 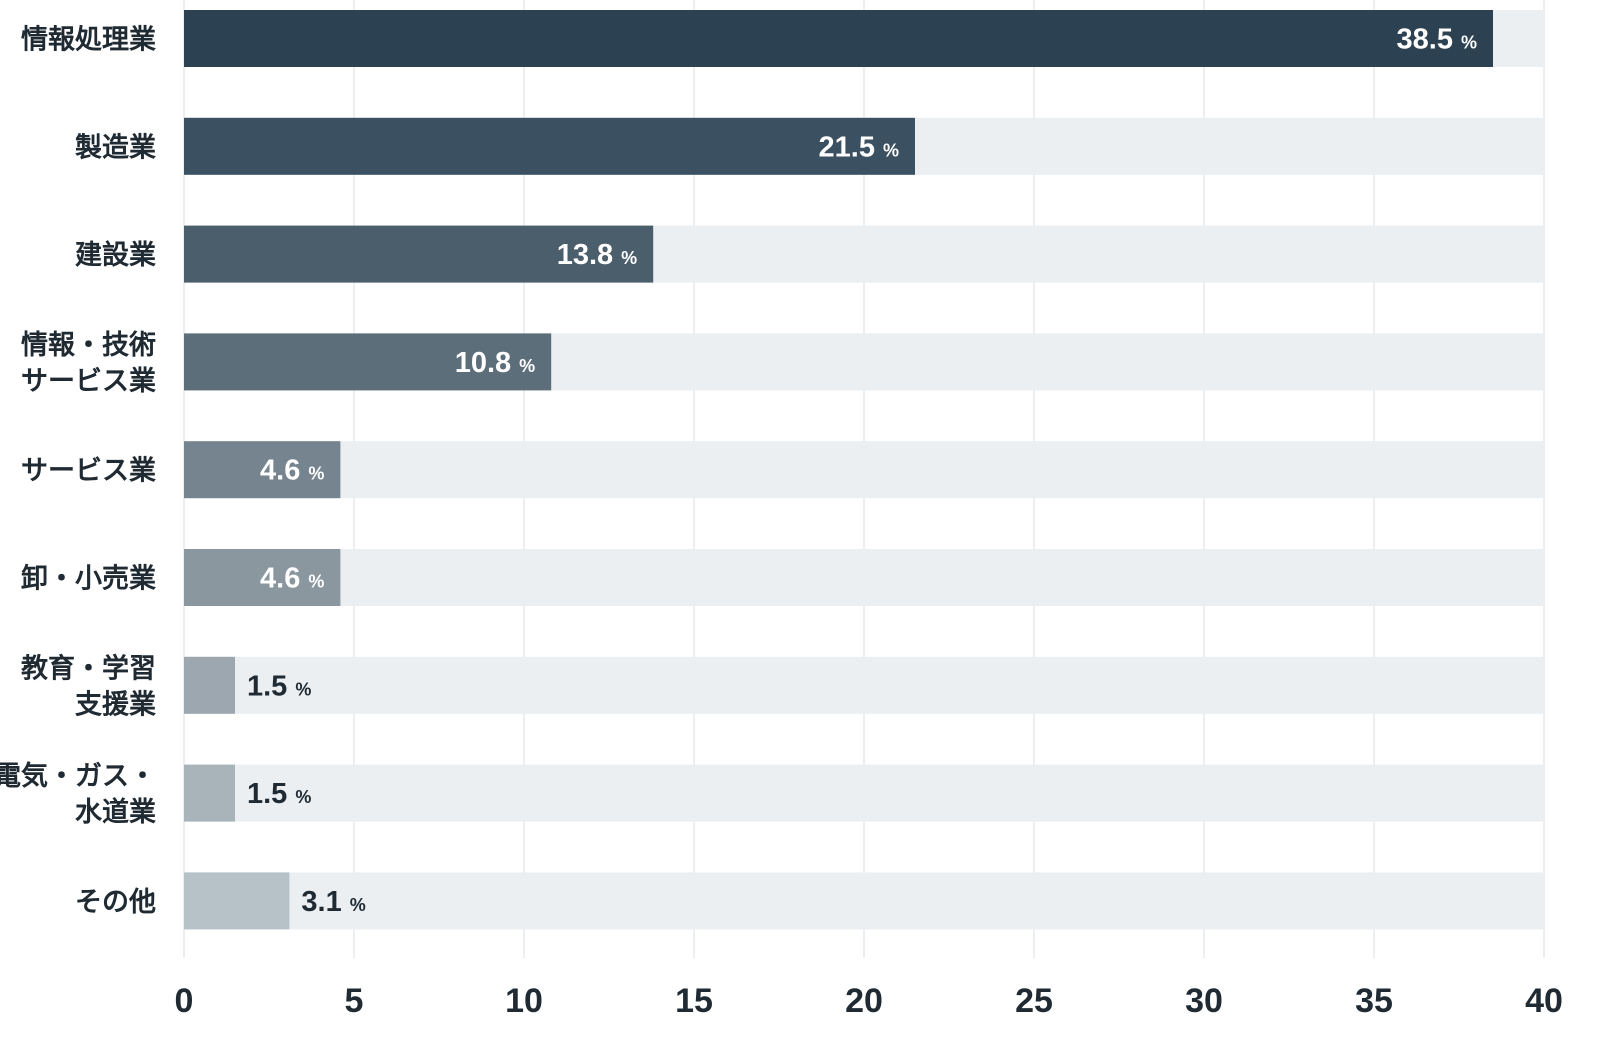 What do you see at coordinates (88, 668) in the screenshot?
I see `category-label: 教育・学習` at bounding box center [88, 668].